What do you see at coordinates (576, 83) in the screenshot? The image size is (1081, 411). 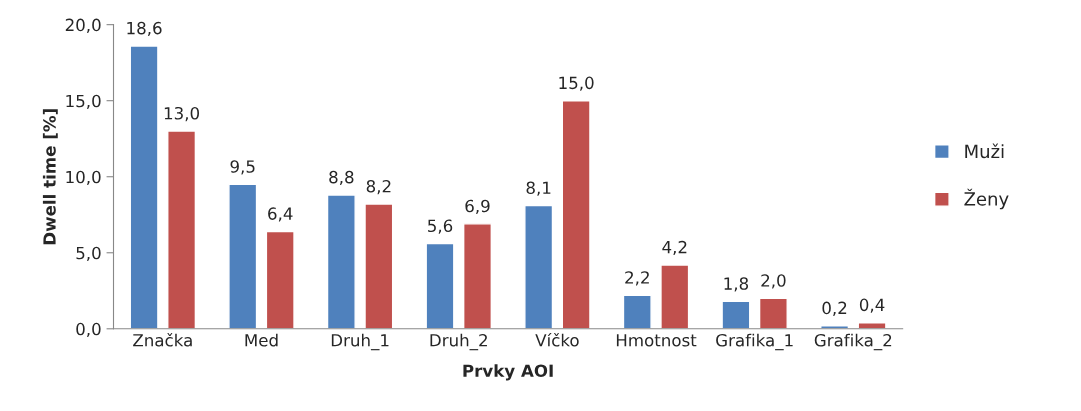 I see `data-label: 15,0` at bounding box center [576, 83].